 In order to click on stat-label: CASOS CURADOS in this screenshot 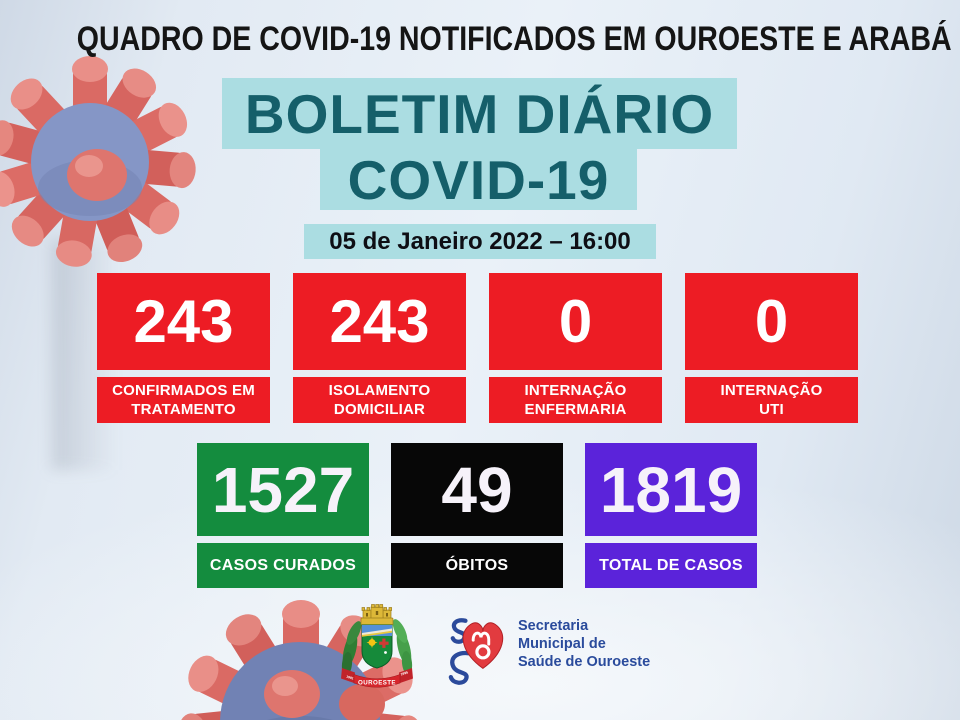, I will do `click(283, 565)`.